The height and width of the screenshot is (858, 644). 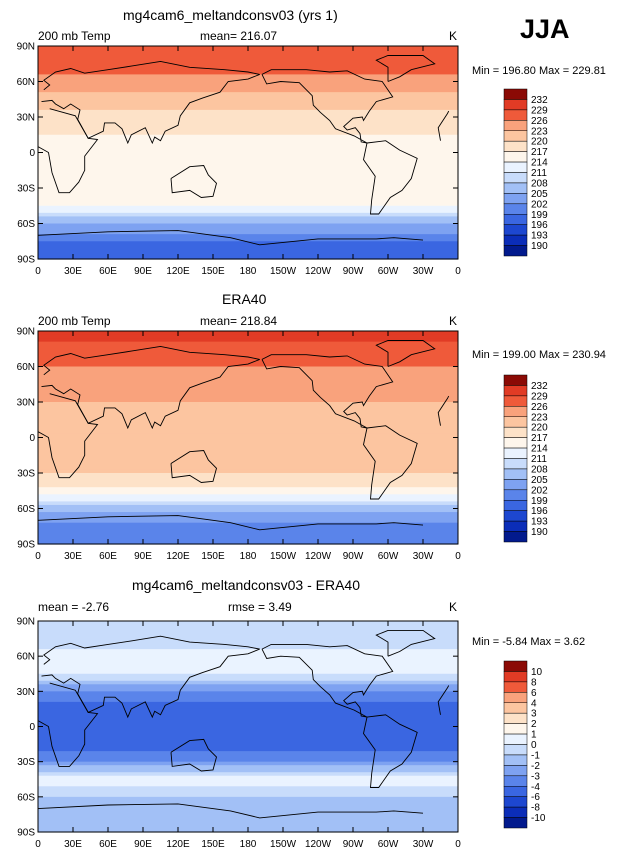 I want to click on legend-level-label: 2, so click(x=534, y=724).